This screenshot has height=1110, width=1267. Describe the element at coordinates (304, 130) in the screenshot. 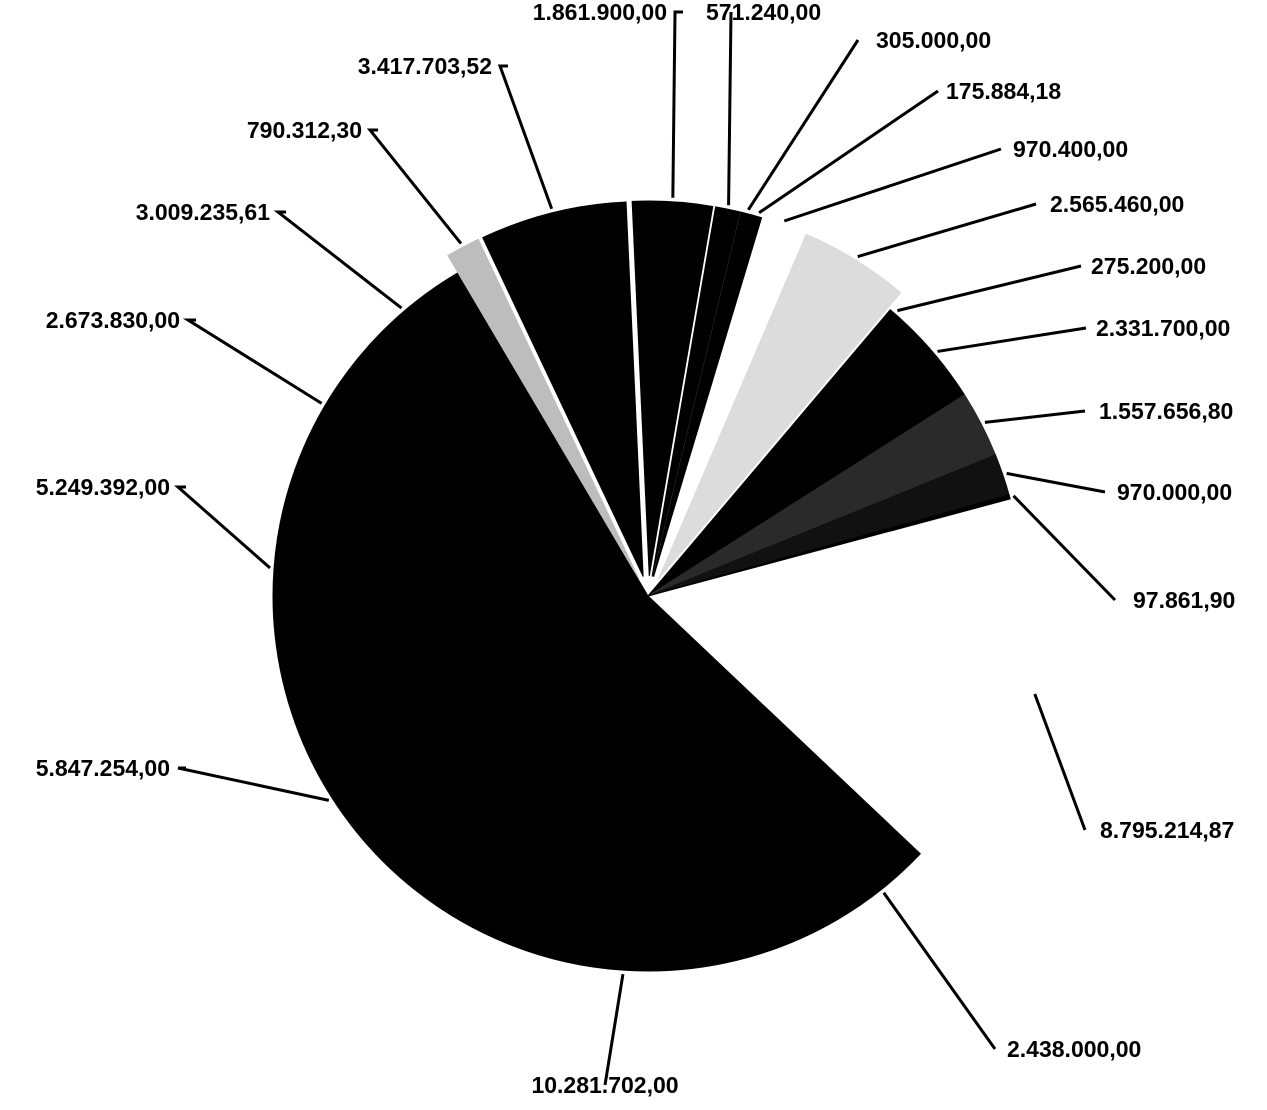

I see `slice-value-label: 790.312,30` at that location.